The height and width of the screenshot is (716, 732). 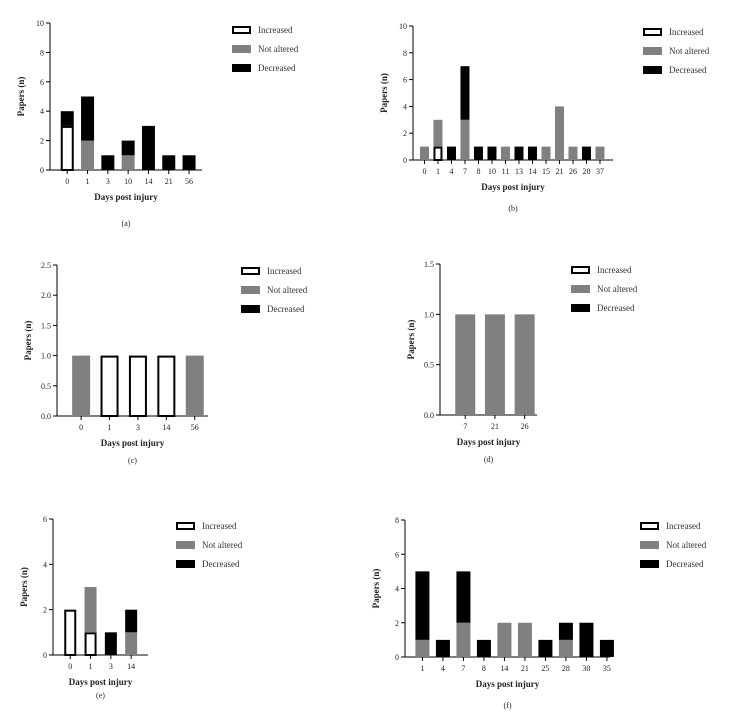 What do you see at coordinates (195, 427) in the screenshot?
I see `x-tick-label: 56` at bounding box center [195, 427].